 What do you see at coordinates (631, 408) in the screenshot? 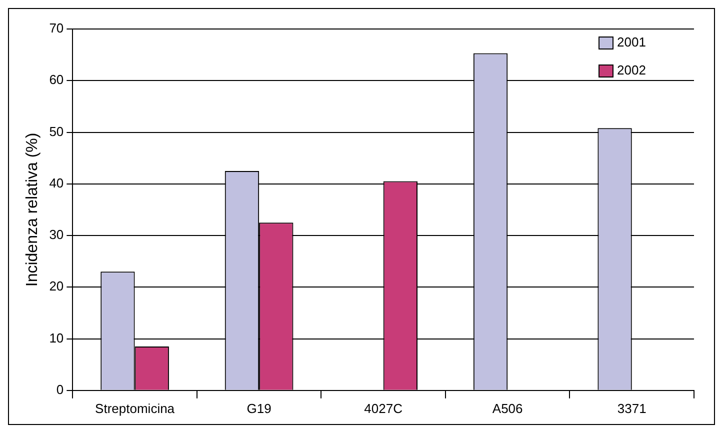
I see `x-tick-label: 3371` at bounding box center [631, 408].